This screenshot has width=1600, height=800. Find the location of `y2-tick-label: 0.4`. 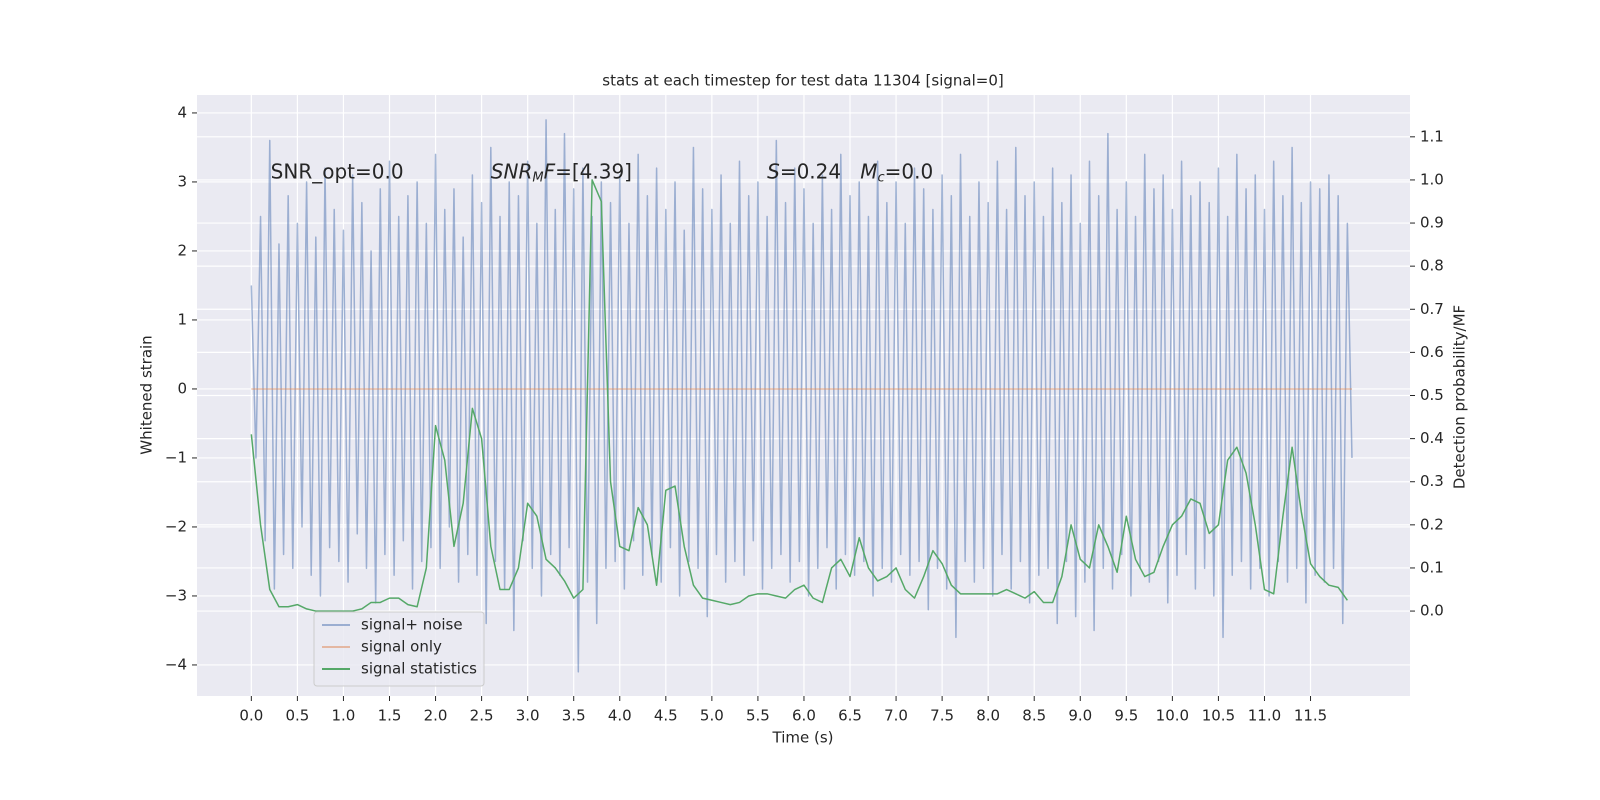

y2-tick-label: 0.4 is located at coordinates (1432, 438).